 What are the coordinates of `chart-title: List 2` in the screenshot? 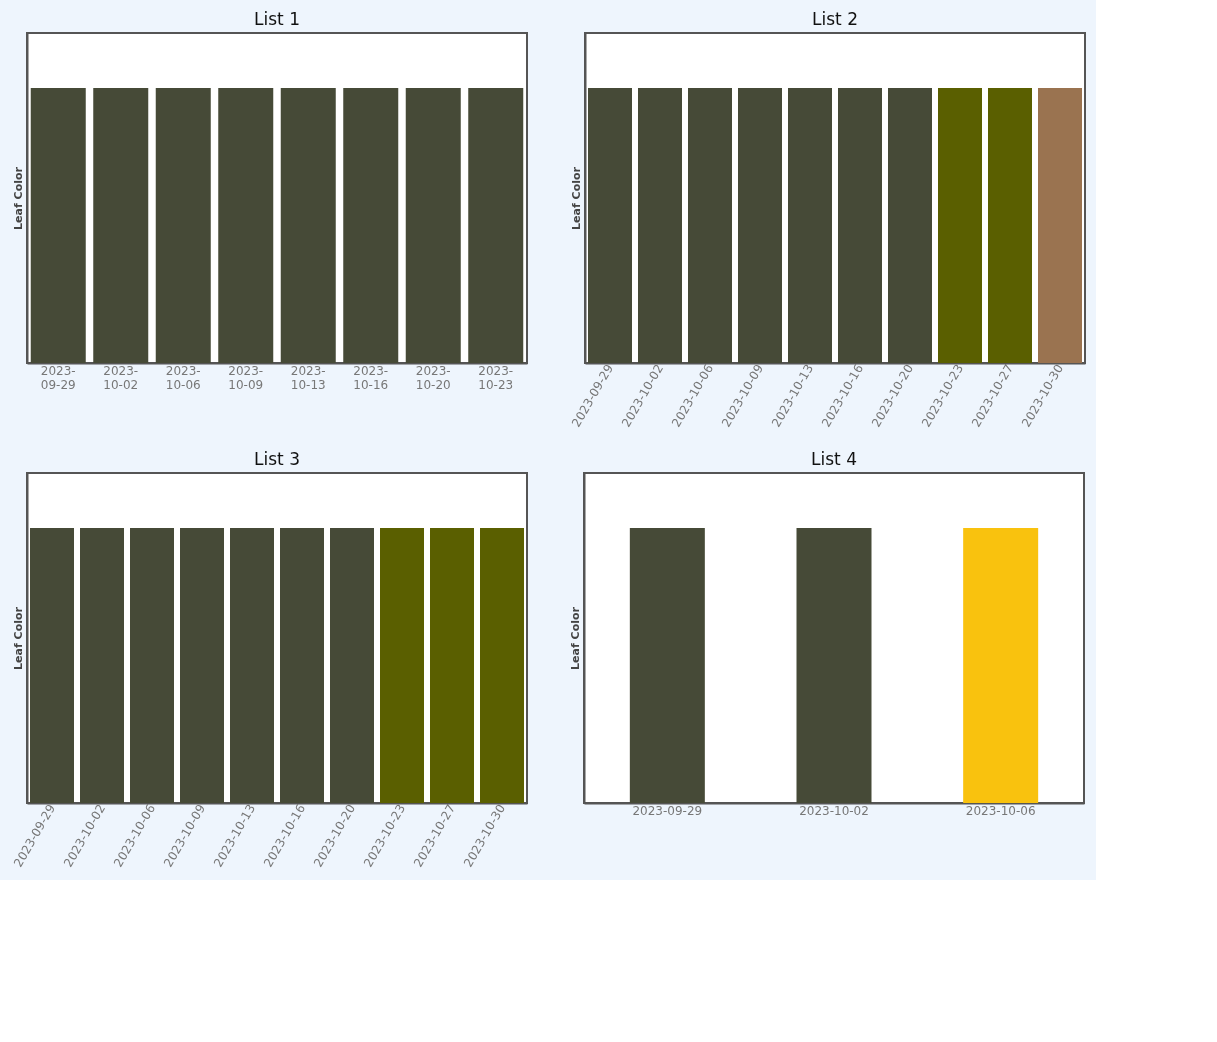 It's located at (835, 19).